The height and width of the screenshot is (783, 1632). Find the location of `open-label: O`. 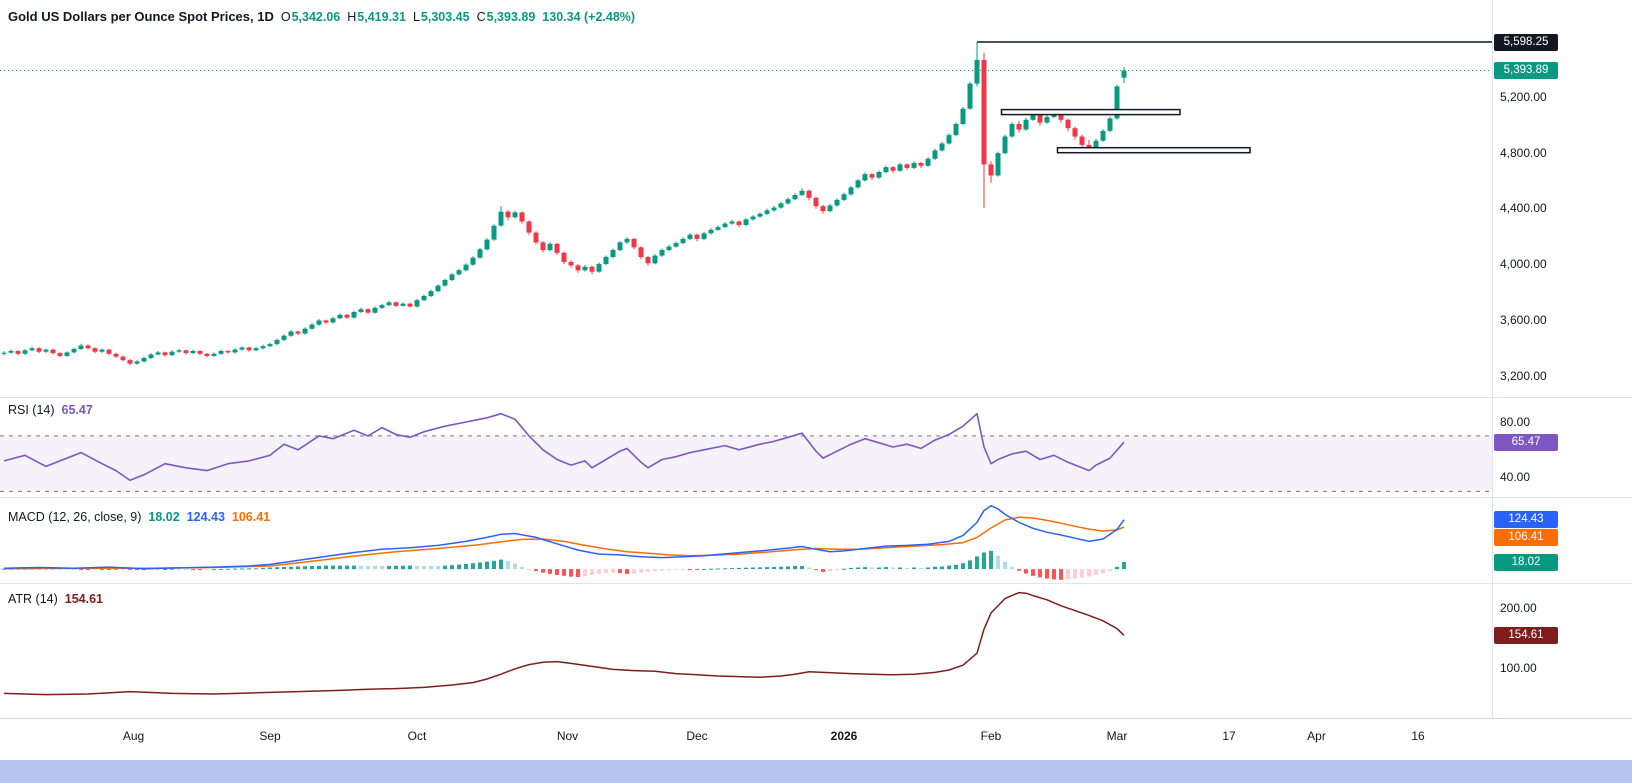

open-label: O is located at coordinates (285, 17).